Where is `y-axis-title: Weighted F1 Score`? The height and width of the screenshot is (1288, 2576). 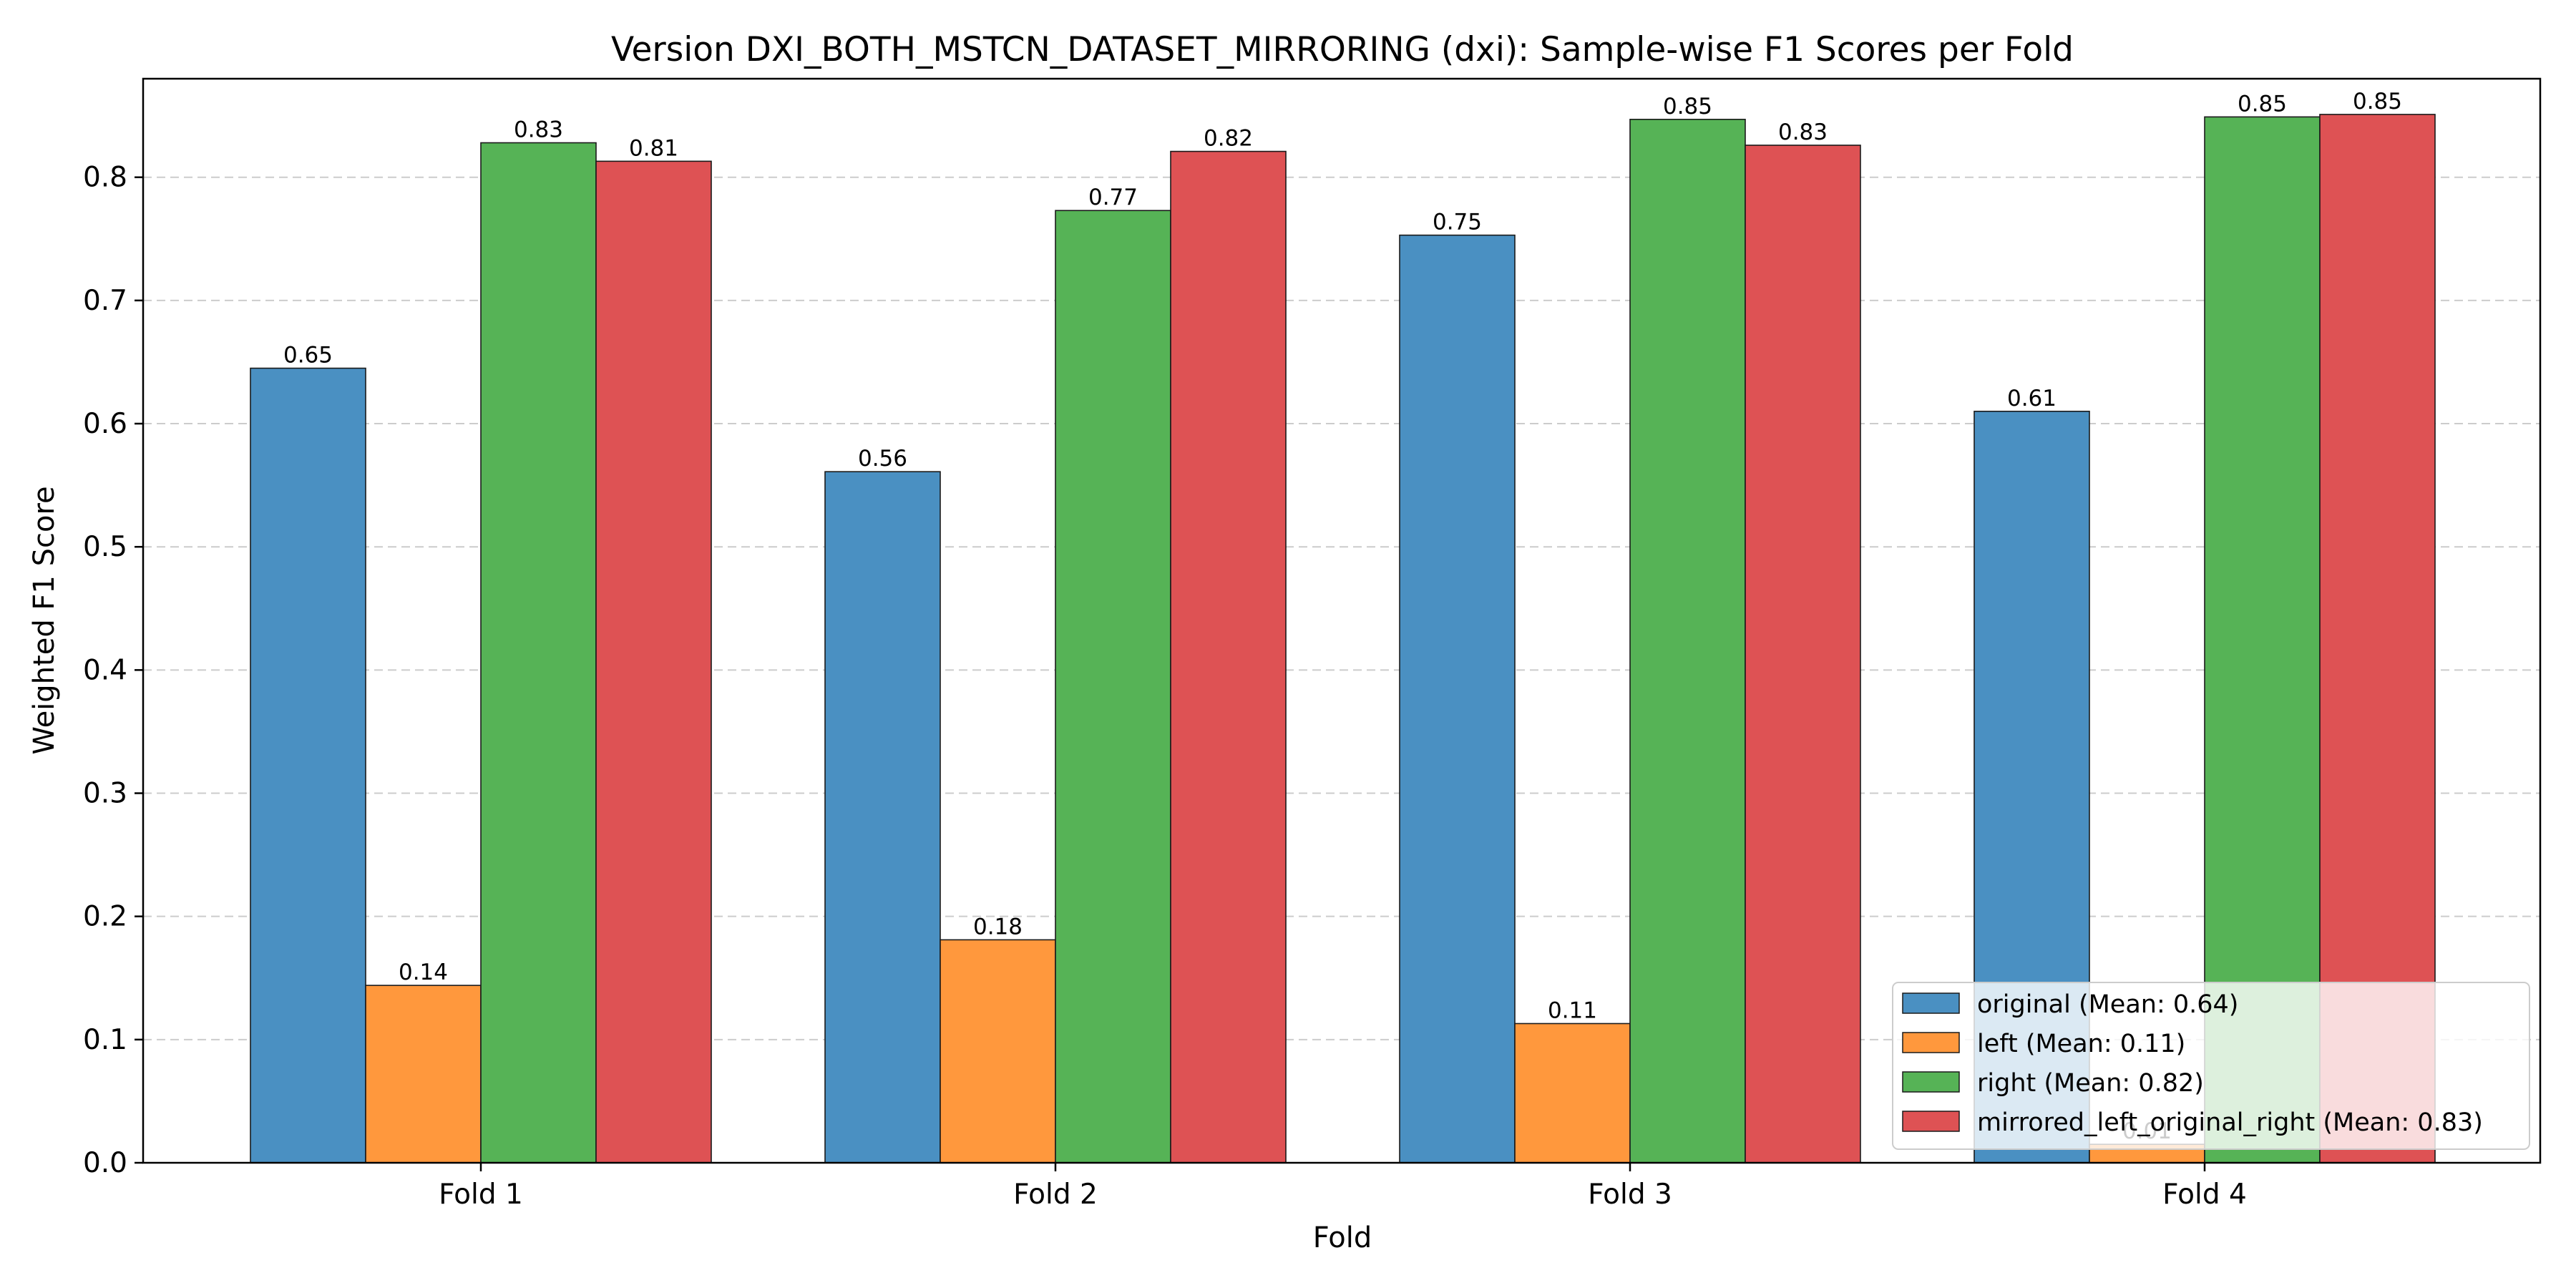
y-axis-title: Weighted F1 Score is located at coordinates (44, 620).